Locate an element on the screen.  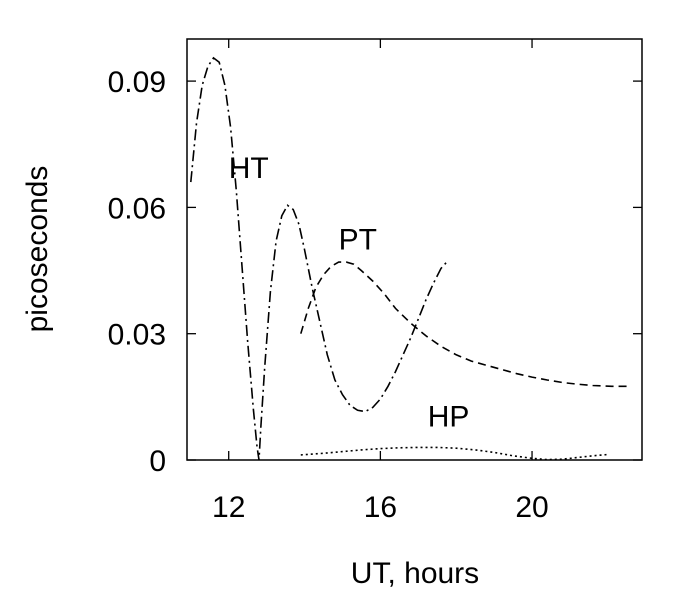
x-tick-label: 20 is located at coordinates (531, 507).